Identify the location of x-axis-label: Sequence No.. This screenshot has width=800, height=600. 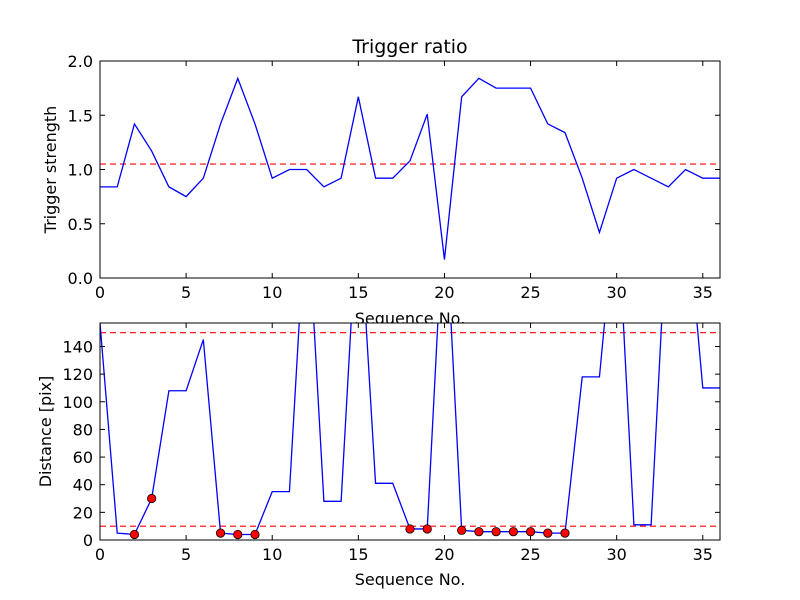
(410, 579).